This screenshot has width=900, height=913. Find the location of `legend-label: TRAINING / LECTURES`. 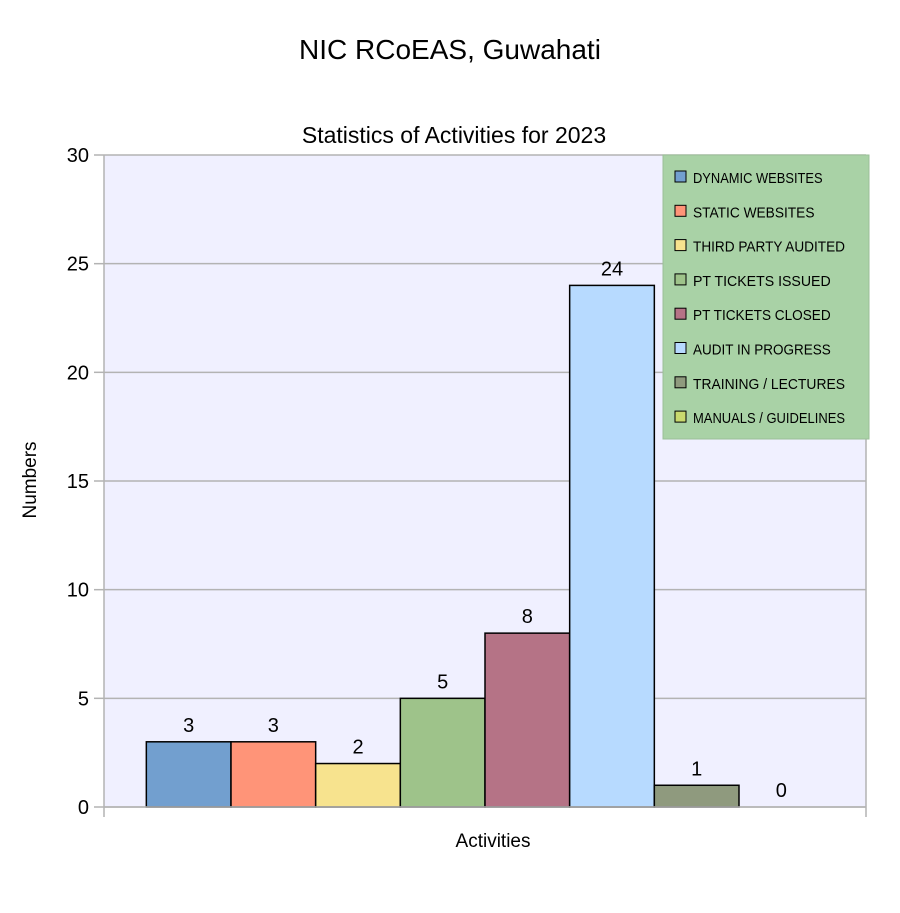

legend-label: TRAINING / LECTURES is located at coordinates (769, 384).